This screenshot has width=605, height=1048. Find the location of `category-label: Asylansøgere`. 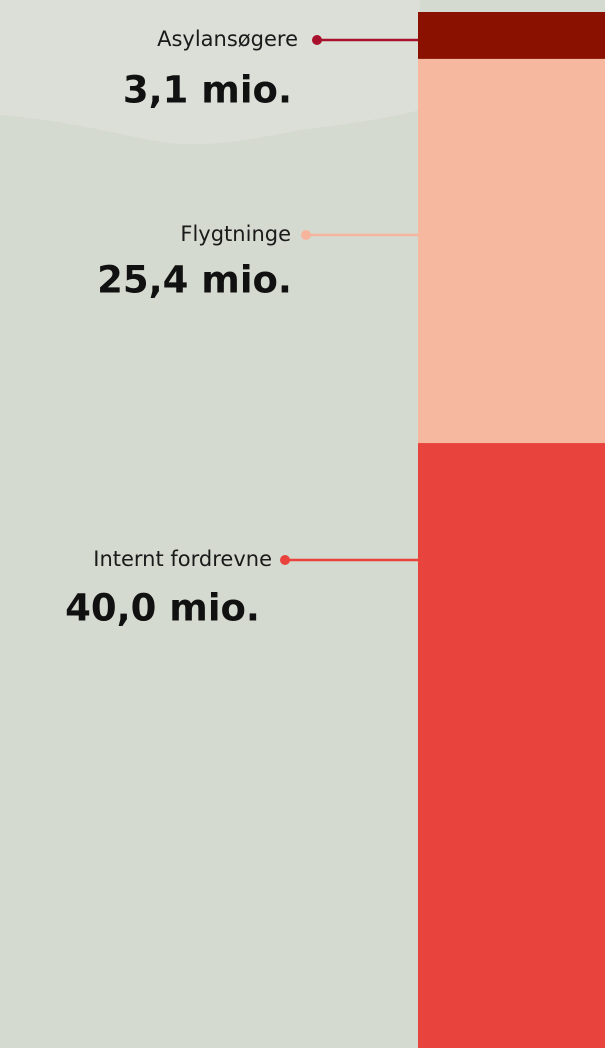

category-label: Asylansøgere is located at coordinates (227, 39).